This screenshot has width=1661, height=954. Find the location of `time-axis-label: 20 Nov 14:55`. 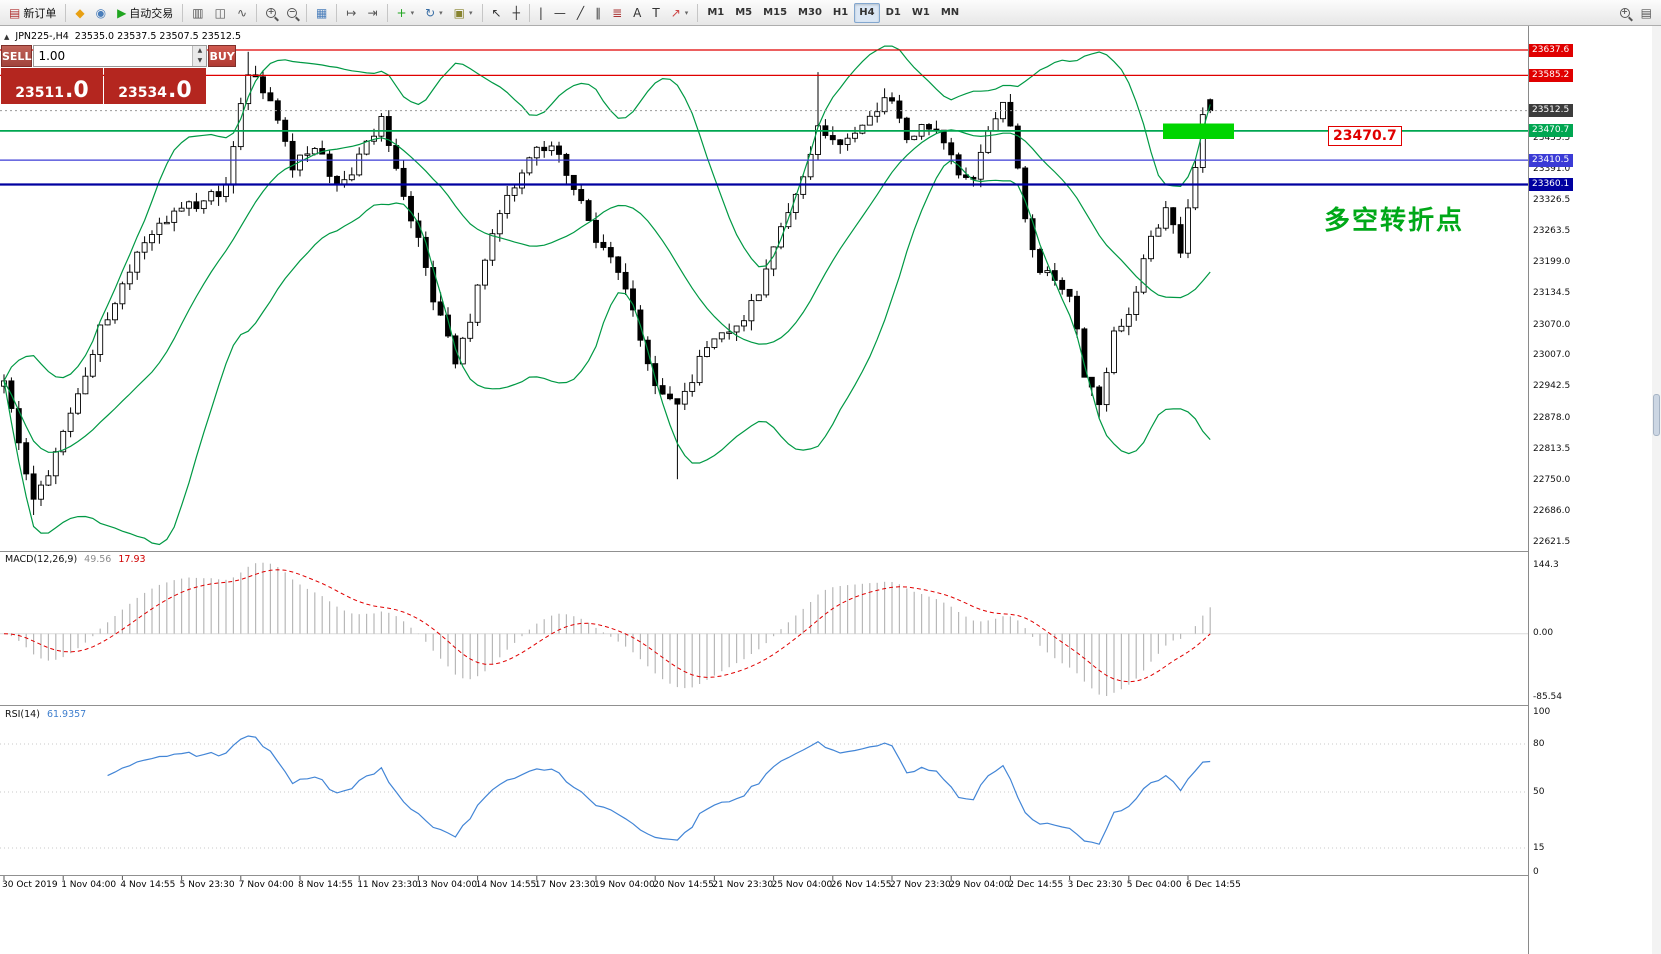

time-axis-label: 20 Nov 14:55 is located at coordinates (683, 885).